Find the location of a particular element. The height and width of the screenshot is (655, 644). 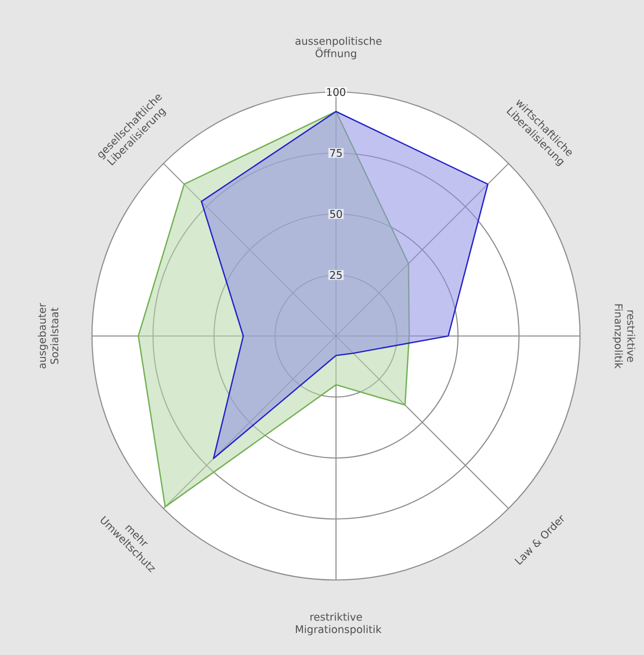

y-tick-label: 100 is located at coordinates (336, 92).